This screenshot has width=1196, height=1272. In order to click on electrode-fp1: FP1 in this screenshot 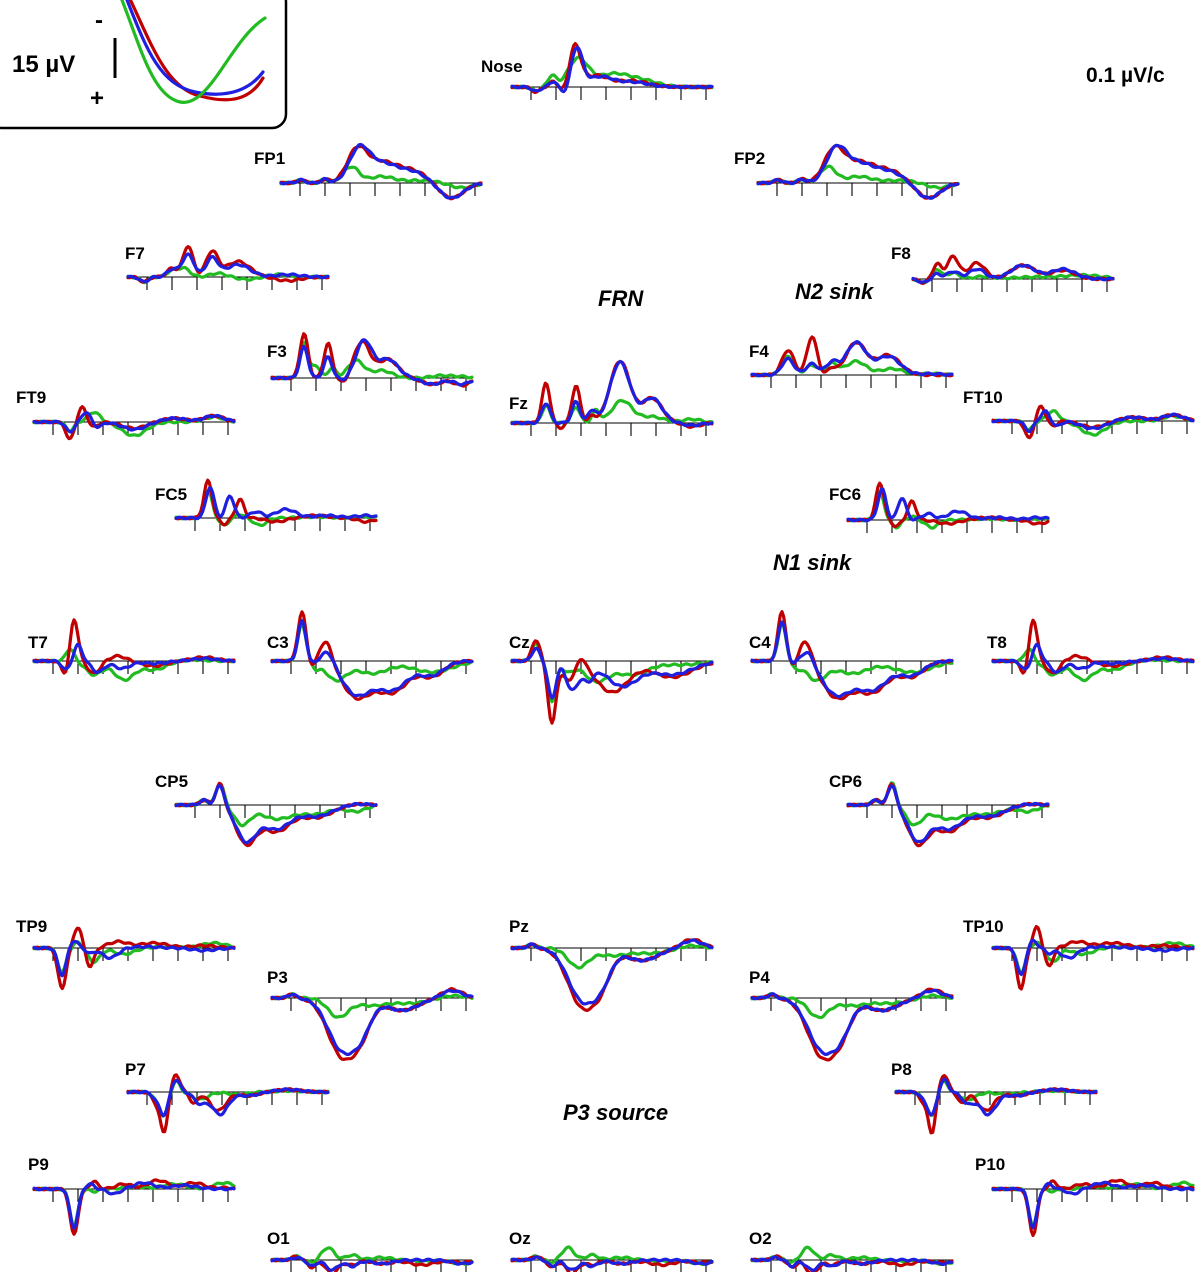, I will do `click(368, 171)`.